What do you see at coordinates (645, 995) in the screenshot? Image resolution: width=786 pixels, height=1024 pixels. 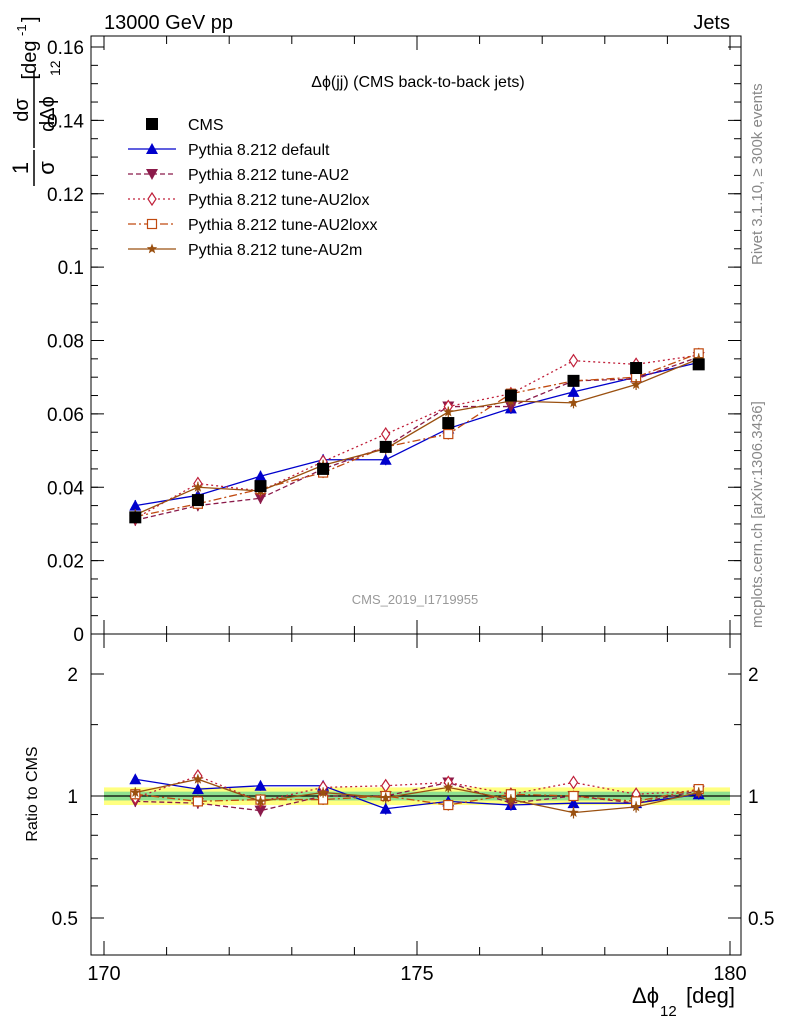 I see `xlabel: Δϕ` at bounding box center [645, 995].